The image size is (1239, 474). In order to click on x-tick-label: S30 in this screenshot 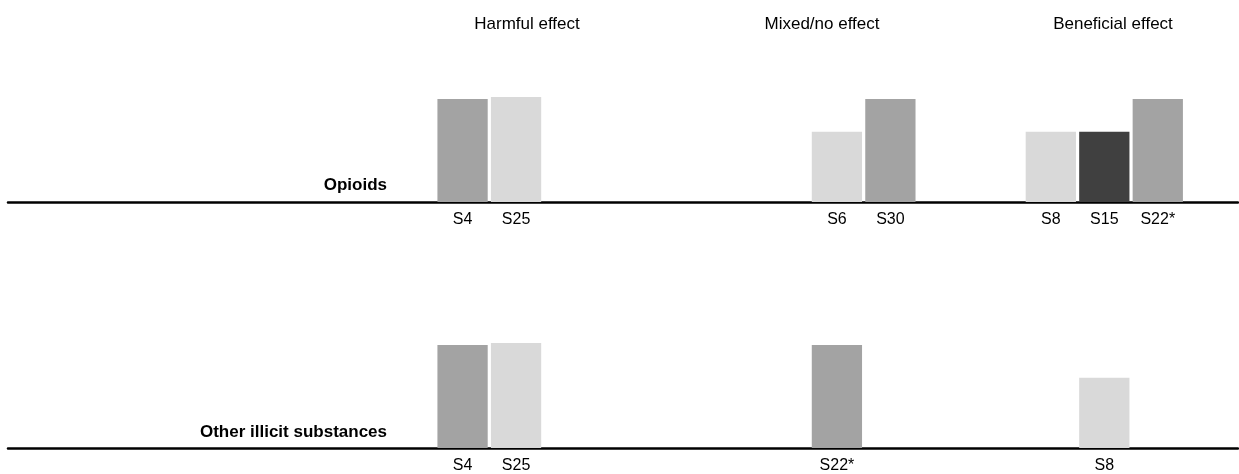, I will do `click(890, 218)`.